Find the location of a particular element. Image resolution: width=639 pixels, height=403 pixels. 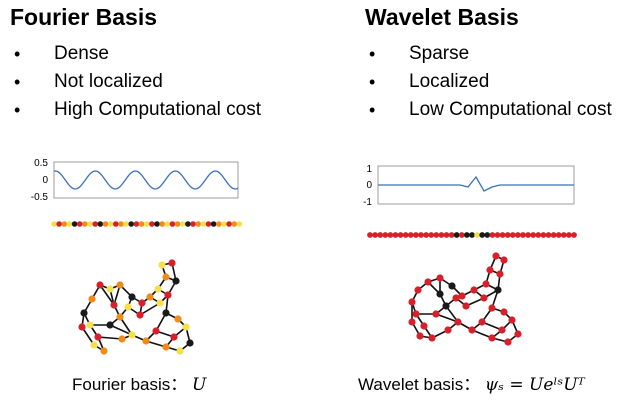

fourier-signal-plot: 0.5 0 -0.5 is located at coordinates (135, 180).